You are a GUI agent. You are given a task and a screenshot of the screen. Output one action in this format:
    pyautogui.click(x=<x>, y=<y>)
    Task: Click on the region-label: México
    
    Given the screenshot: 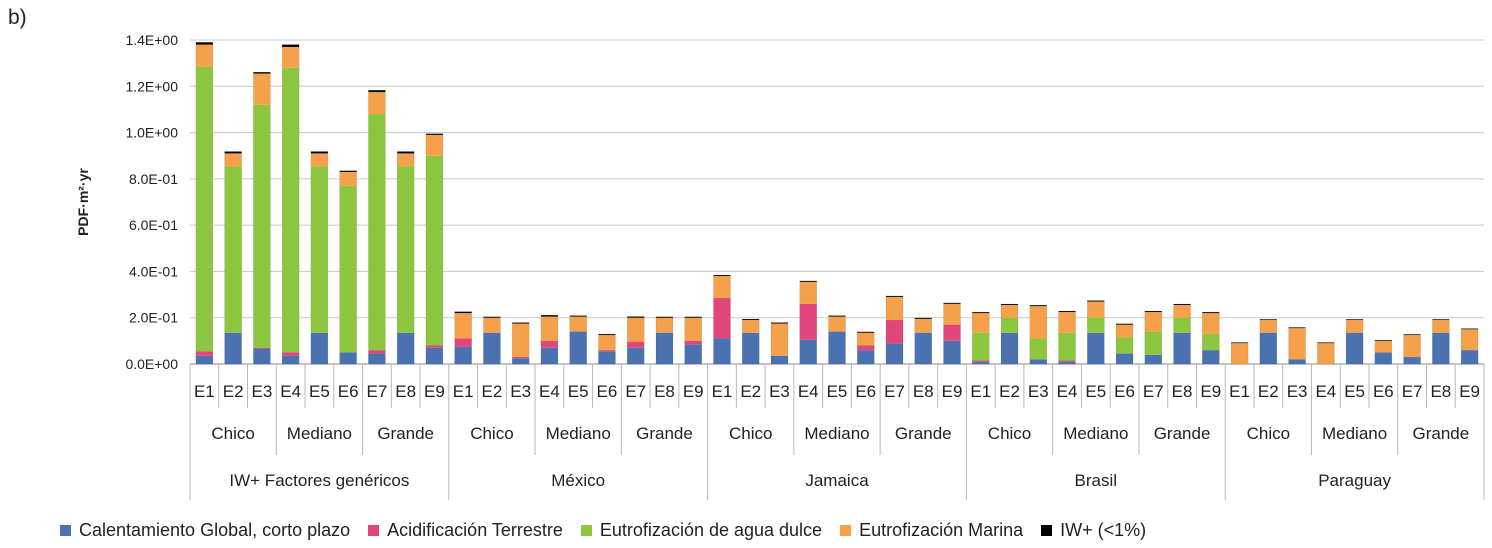 What is the action you would take?
    pyautogui.click(x=578, y=480)
    